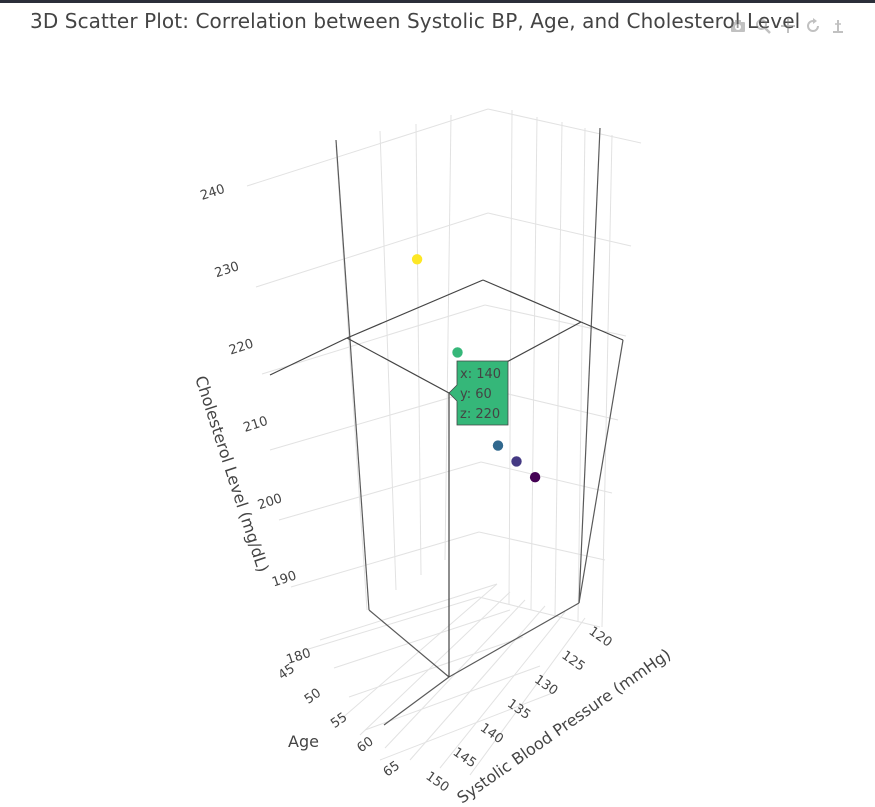  Describe the element at coordinates (737, 25) in the screenshot. I see `camera-icon` at that location.